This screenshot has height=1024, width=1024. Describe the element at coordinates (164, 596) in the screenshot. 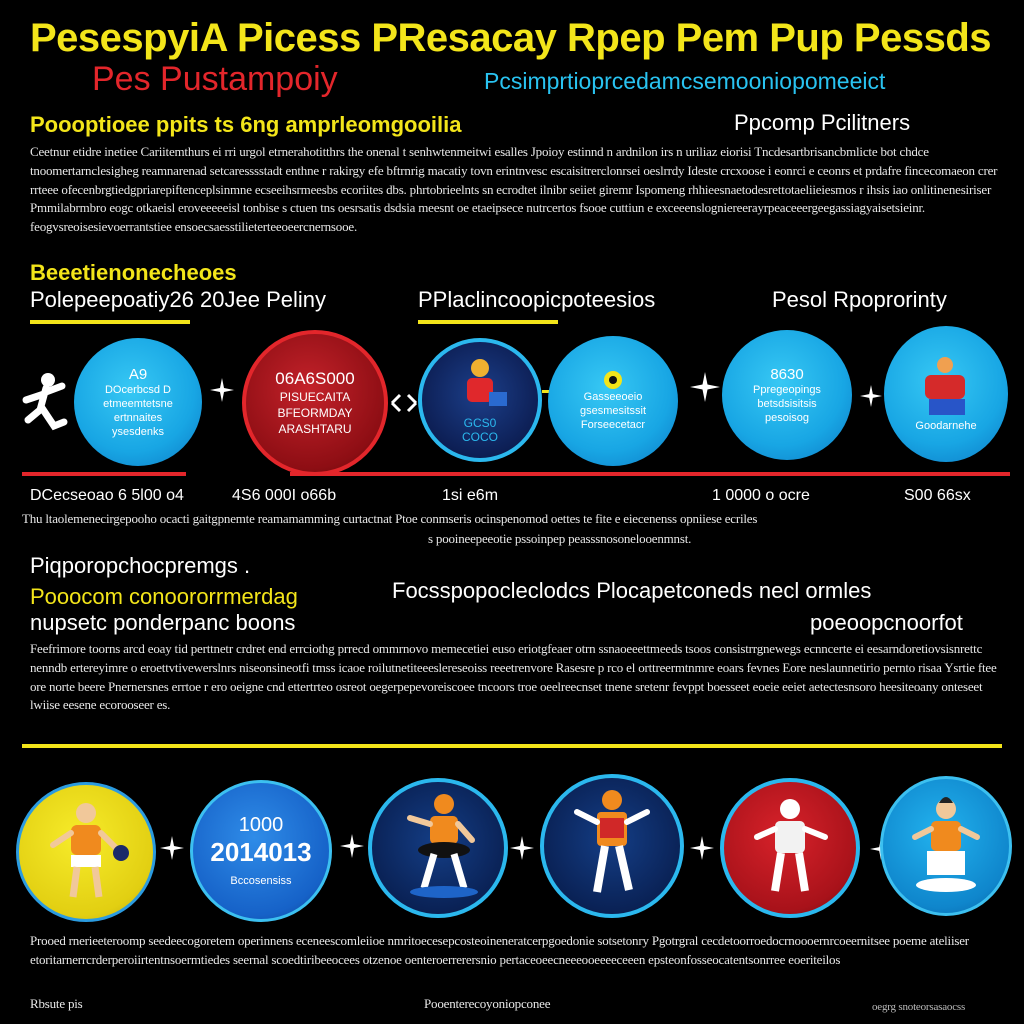

I see `section3-heading-b: Pooocom conoororrmerdag` at that location.